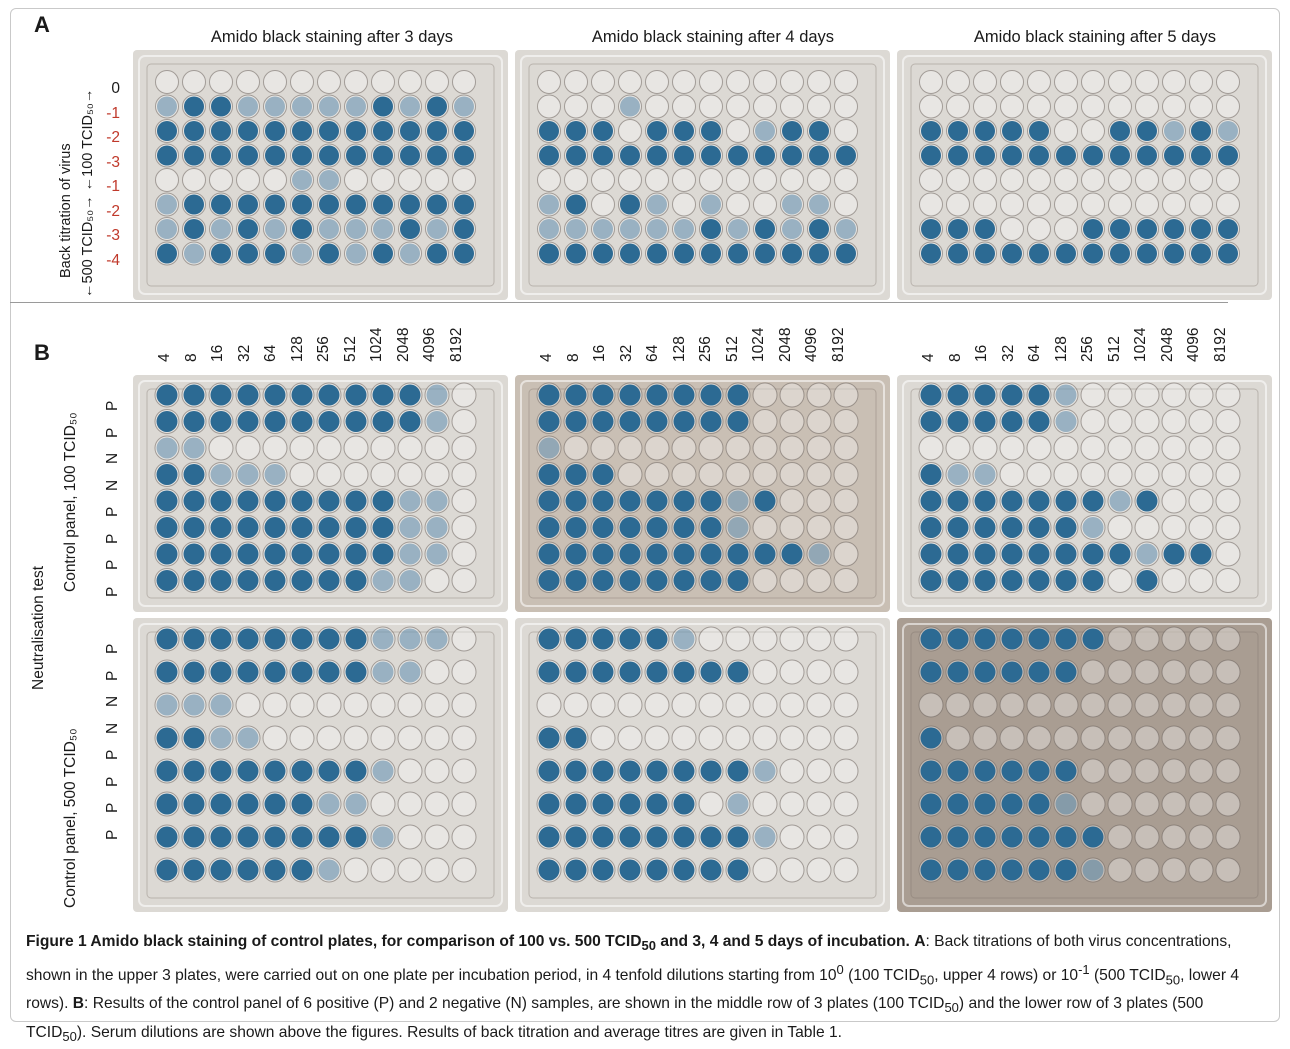 Image resolution: width=1290 pixels, height=1049 pixels. I want to click on row-label: -4, so click(113, 260).